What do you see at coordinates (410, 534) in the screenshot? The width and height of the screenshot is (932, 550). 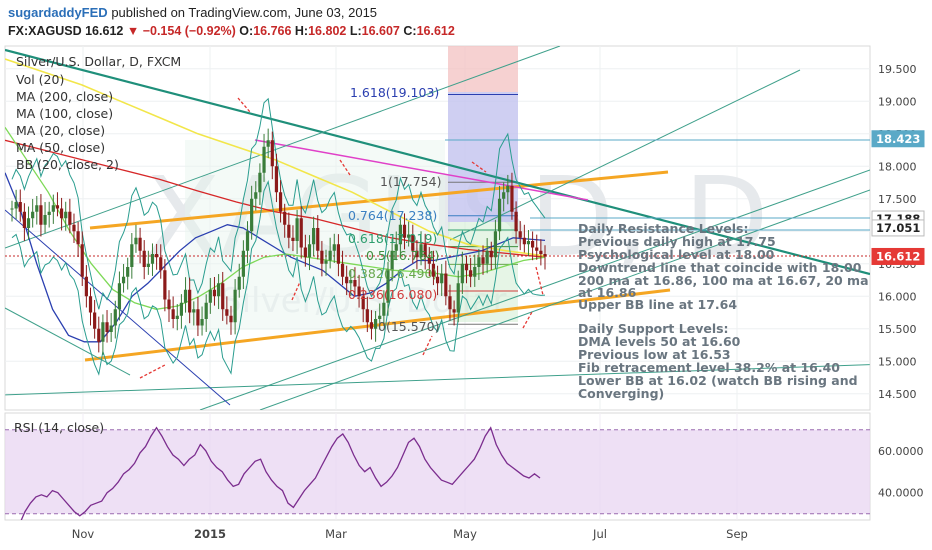 I see `time-axis: Nov 2015 Mar May Jul Sep` at bounding box center [410, 534].